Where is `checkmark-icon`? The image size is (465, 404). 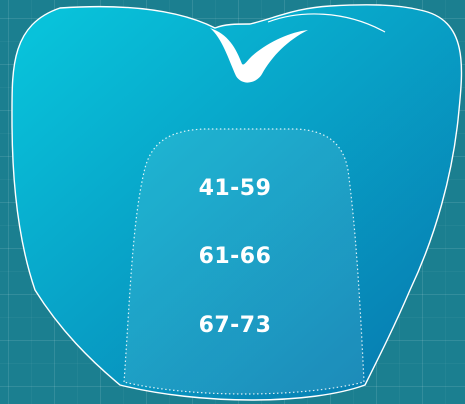
checkmark-icon is located at coordinates (259, 55).